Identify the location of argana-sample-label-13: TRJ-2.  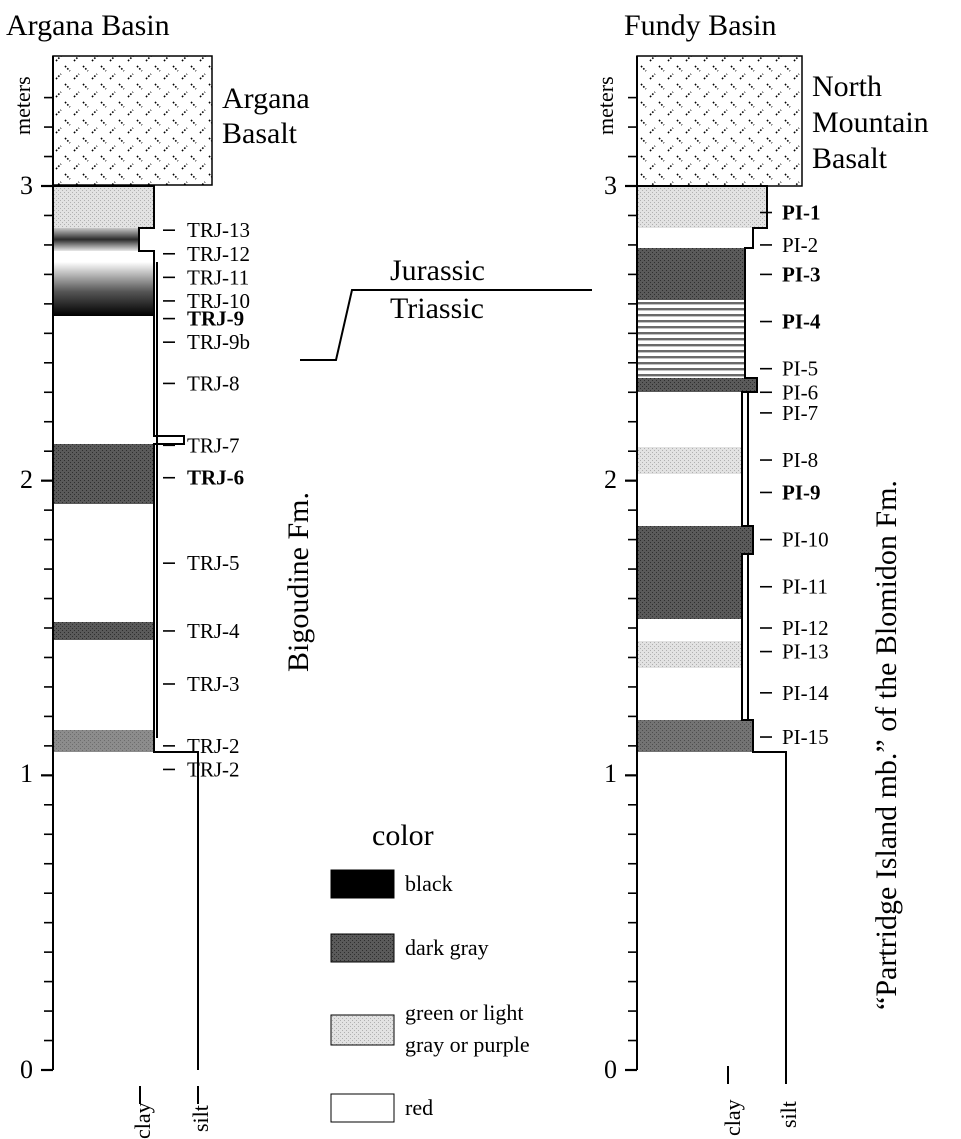
(213, 769).